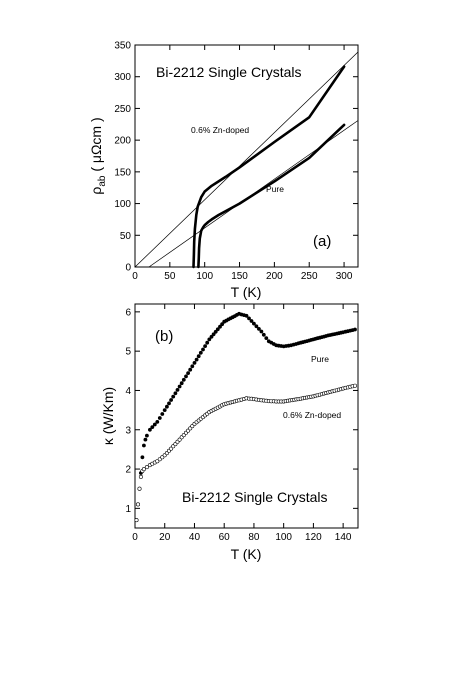  I want to click on panel-a-x-tick-label: 200, so click(274, 276).